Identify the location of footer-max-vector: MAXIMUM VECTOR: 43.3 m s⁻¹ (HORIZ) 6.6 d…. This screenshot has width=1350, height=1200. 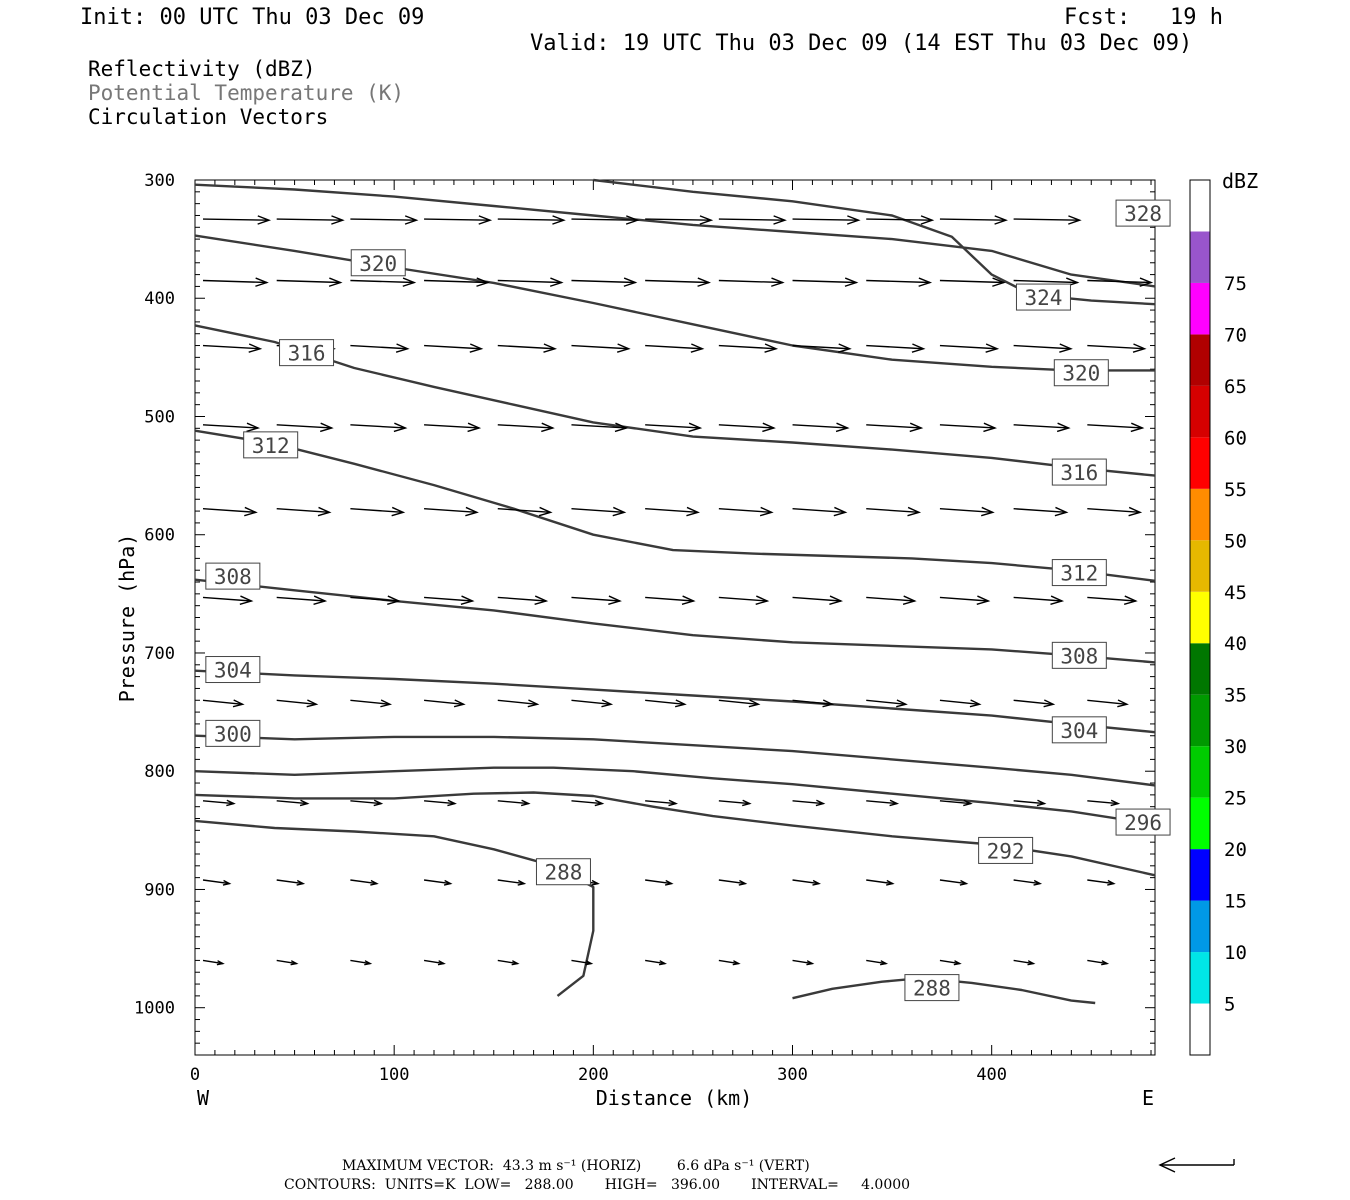
(576, 1166).